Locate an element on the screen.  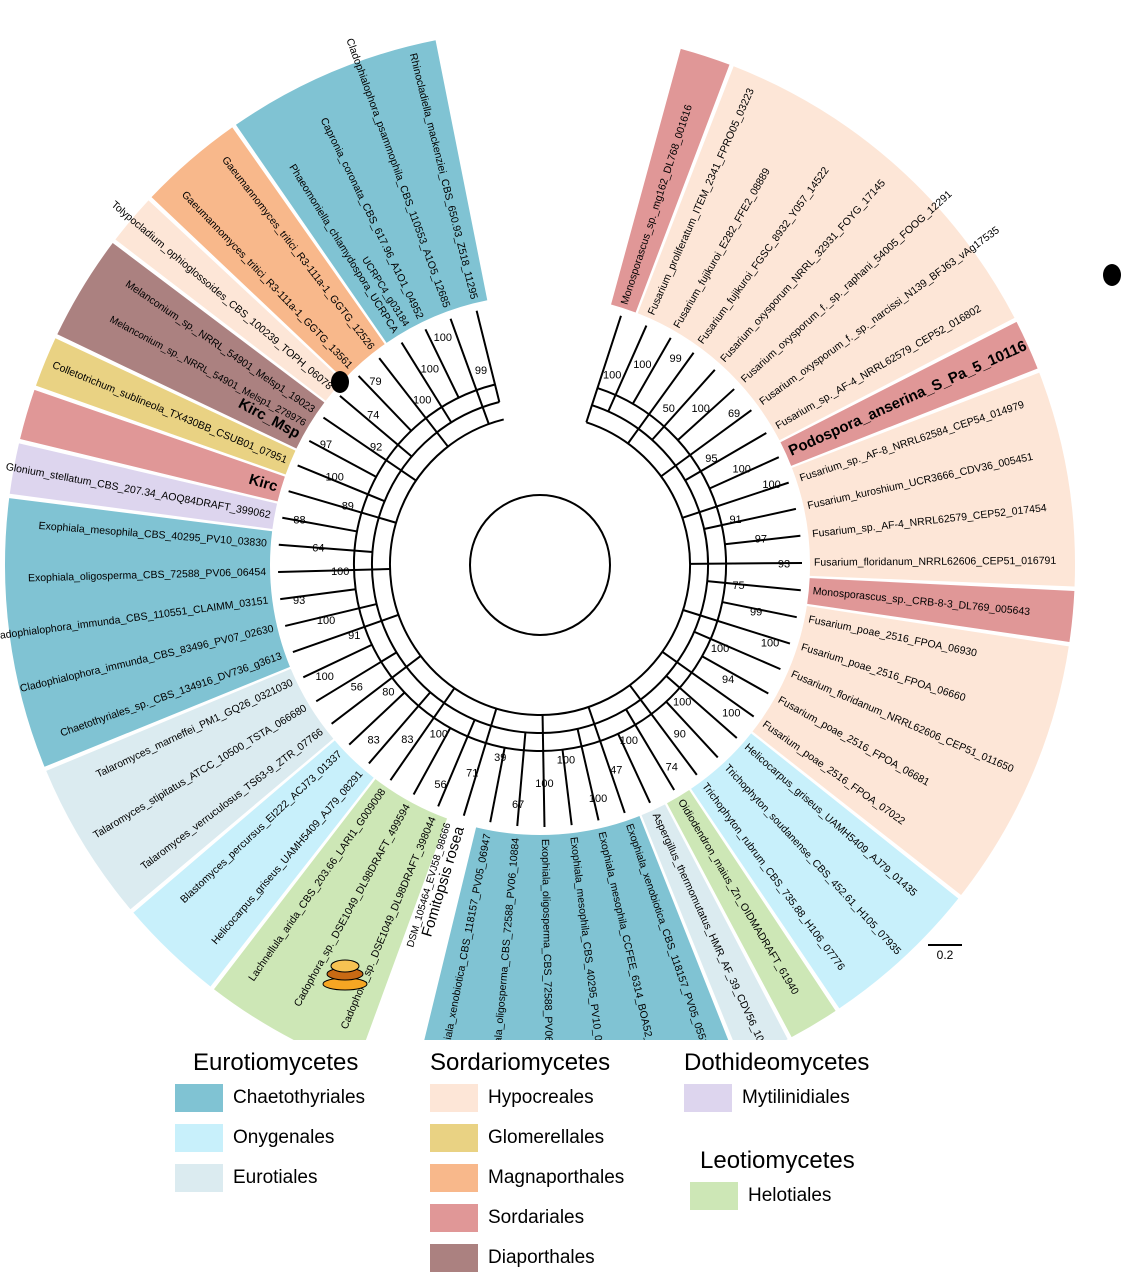
fungus-icon is located at coordinates (340, 382).